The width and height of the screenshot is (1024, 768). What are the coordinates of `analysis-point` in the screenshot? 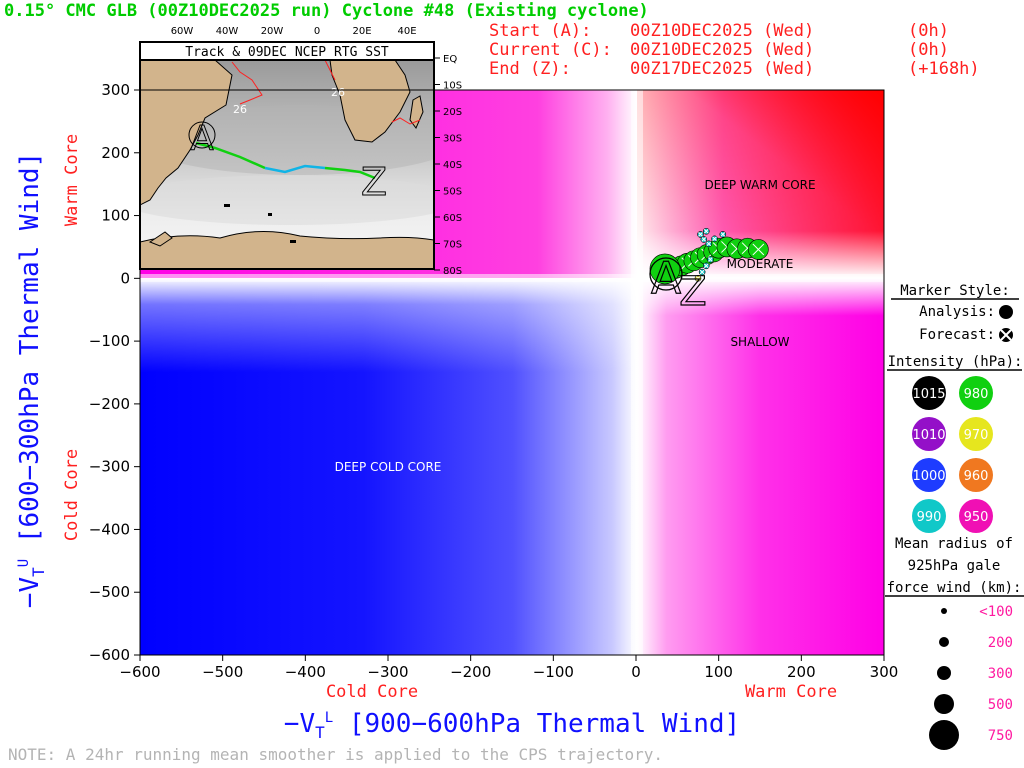 It's located at (665, 269).